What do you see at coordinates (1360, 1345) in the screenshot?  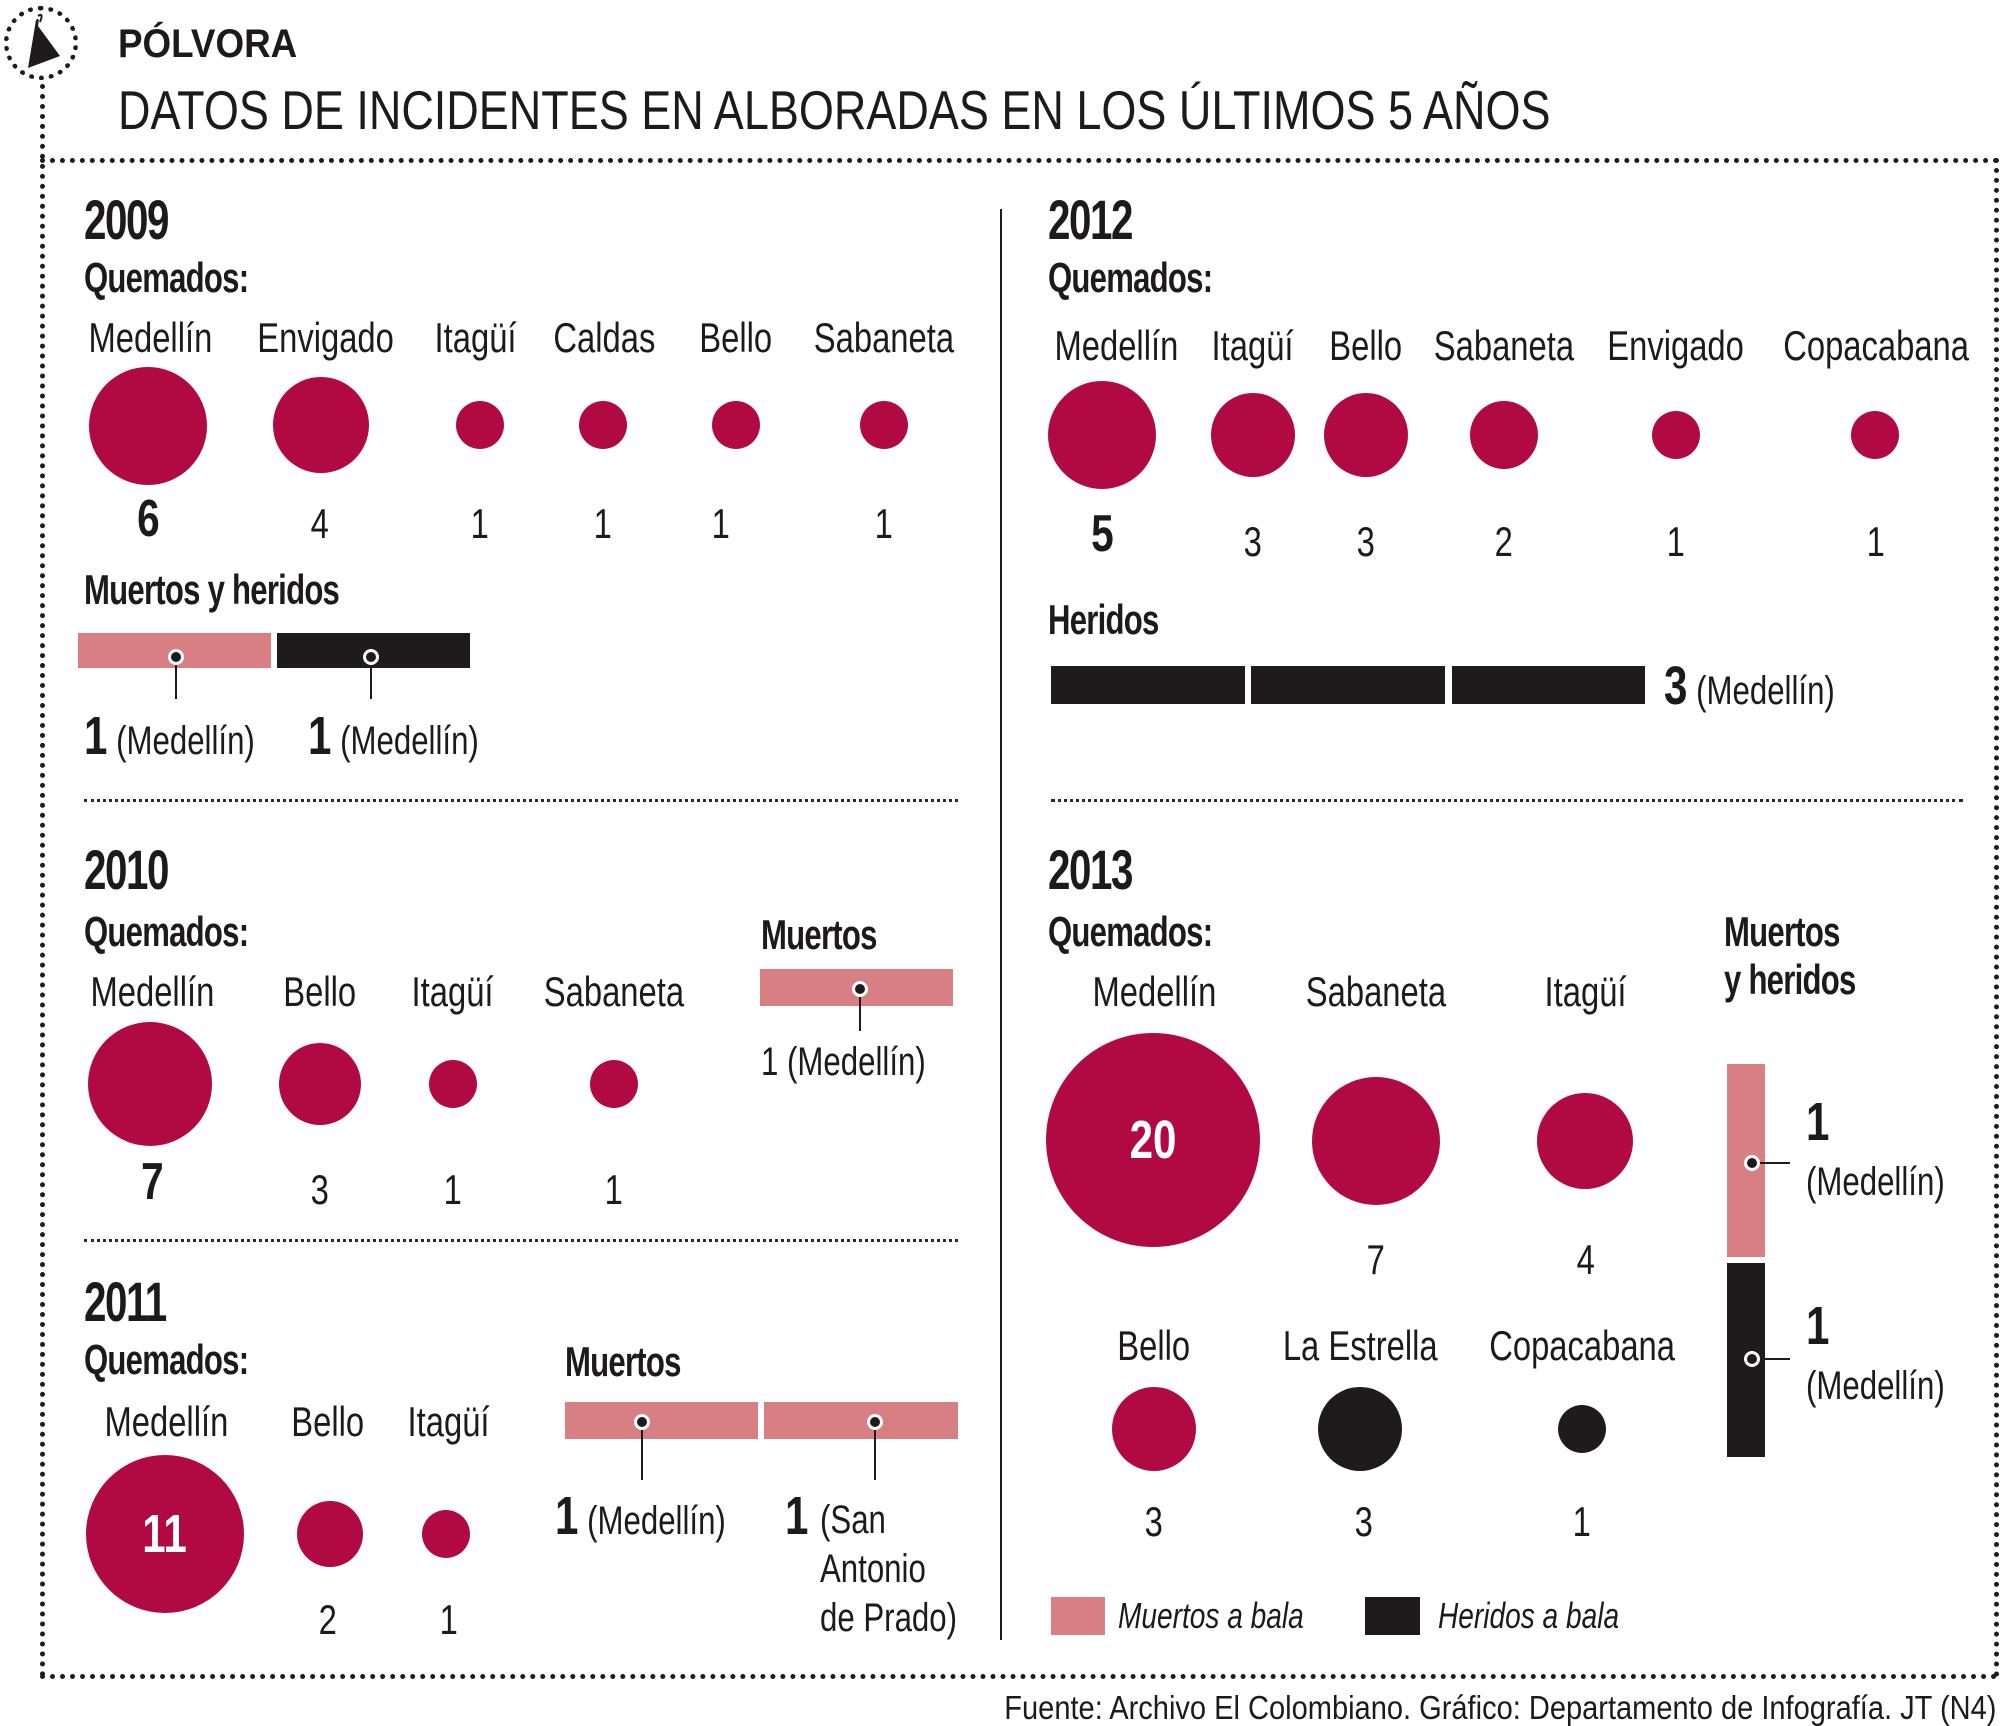 I see `city-label: La Estrella` at bounding box center [1360, 1345].